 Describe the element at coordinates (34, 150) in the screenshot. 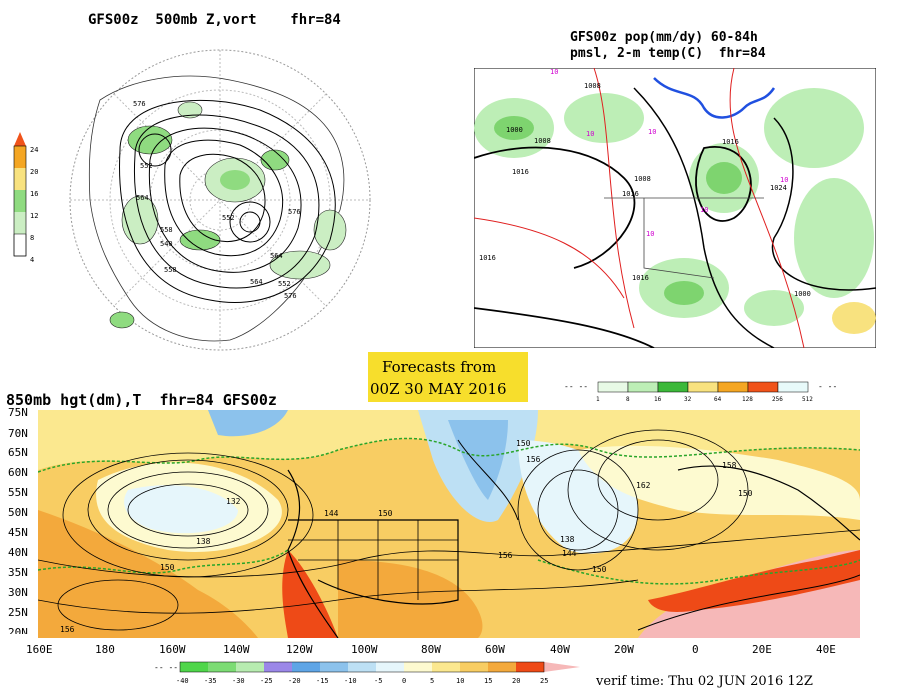

I see `vort-tick-1: 24` at that location.